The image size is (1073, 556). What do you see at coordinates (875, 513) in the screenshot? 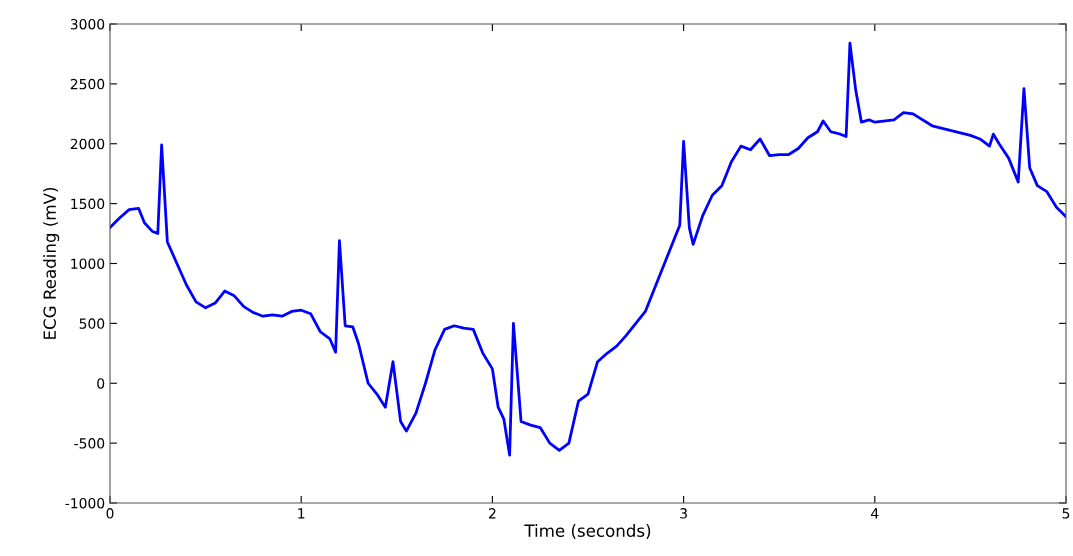
I see `x-tick-label: 4` at bounding box center [875, 513].